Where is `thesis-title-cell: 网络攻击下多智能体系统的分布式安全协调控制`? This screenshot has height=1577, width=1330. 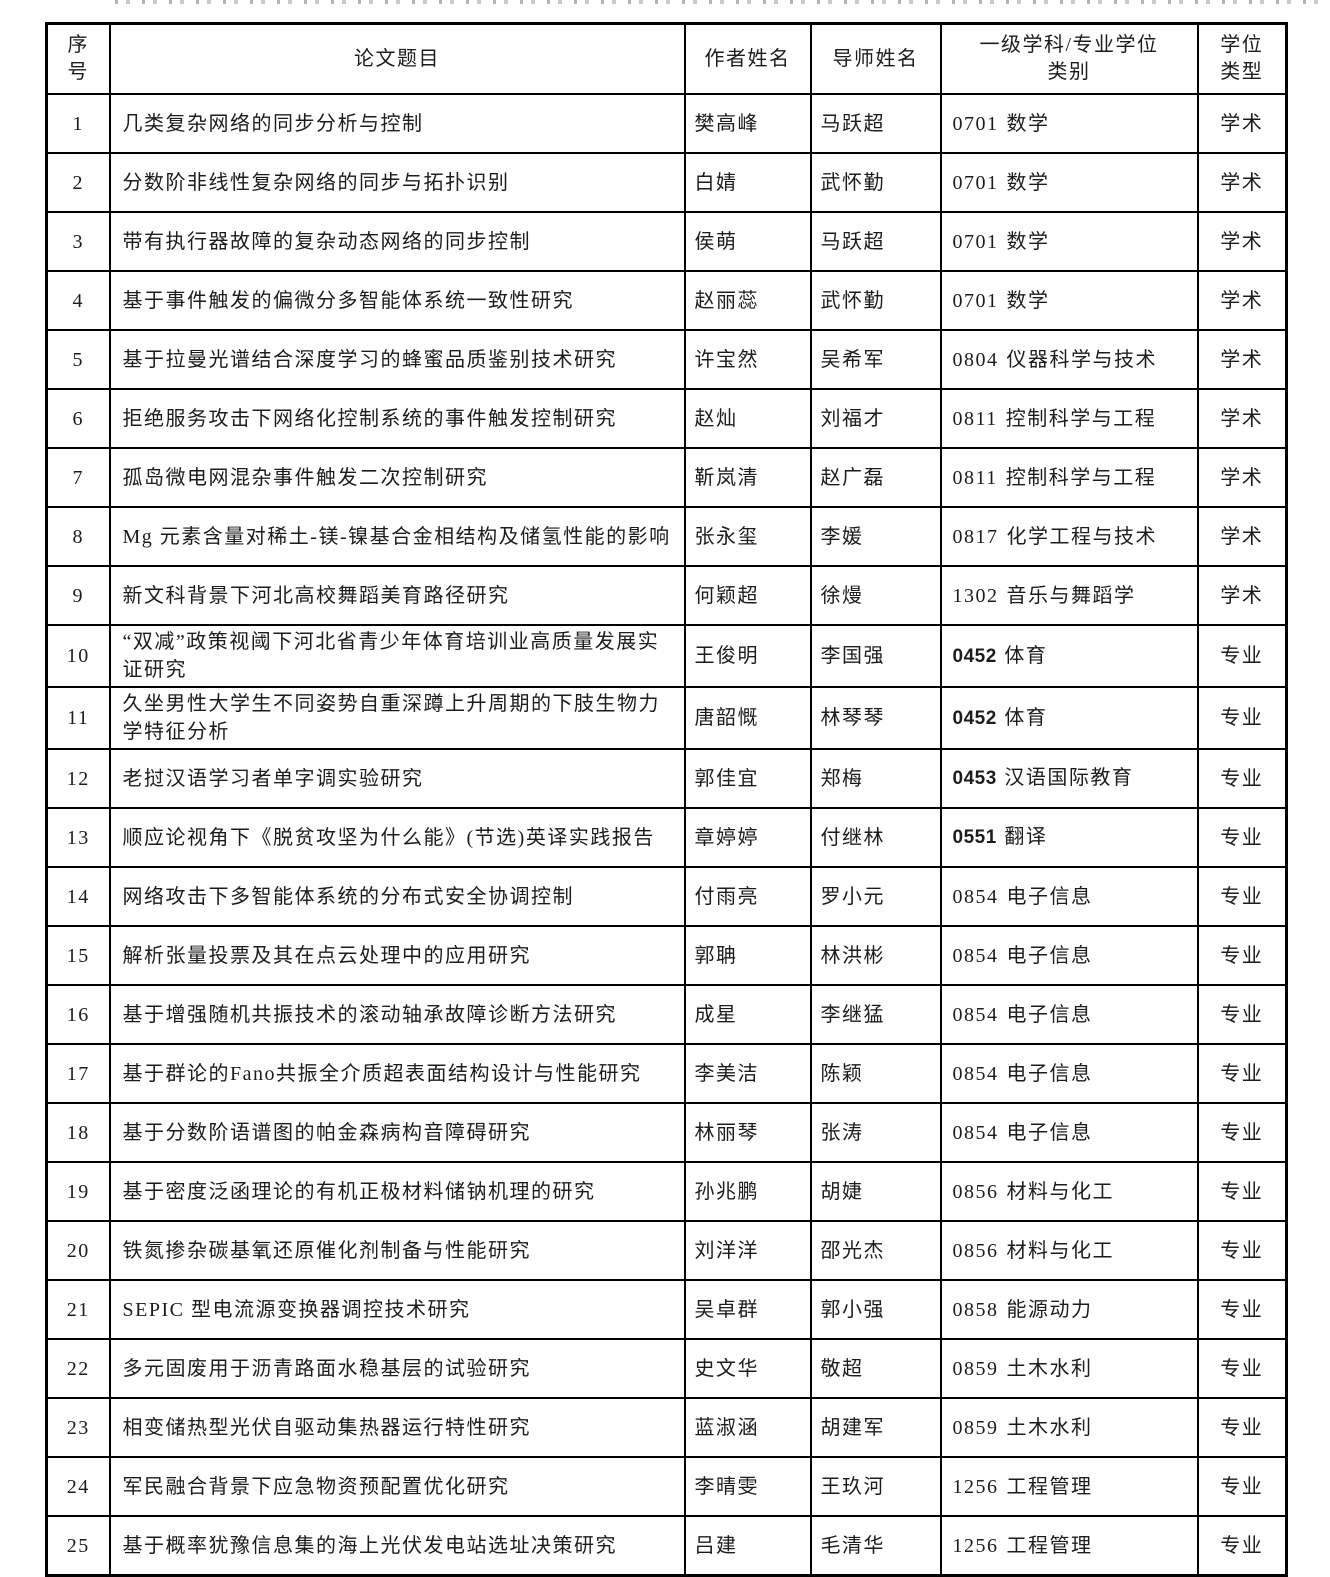
thesis-title-cell: 网络攻击下多智能体系统的分布式安全协调控制 is located at coordinates (397, 896).